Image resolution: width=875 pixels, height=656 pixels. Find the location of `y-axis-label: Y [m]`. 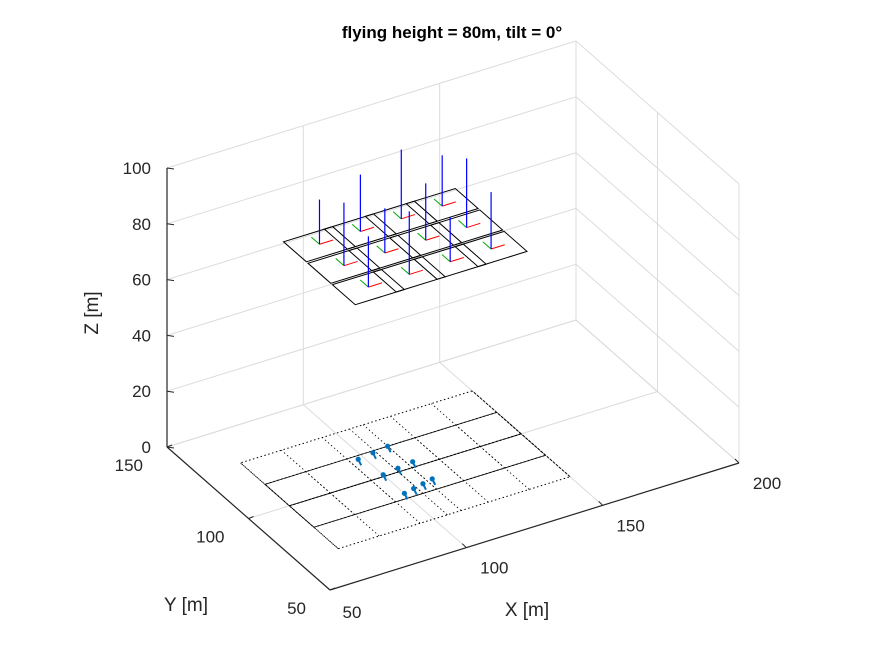

y-axis-label: Y [m] is located at coordinates (186, 605).